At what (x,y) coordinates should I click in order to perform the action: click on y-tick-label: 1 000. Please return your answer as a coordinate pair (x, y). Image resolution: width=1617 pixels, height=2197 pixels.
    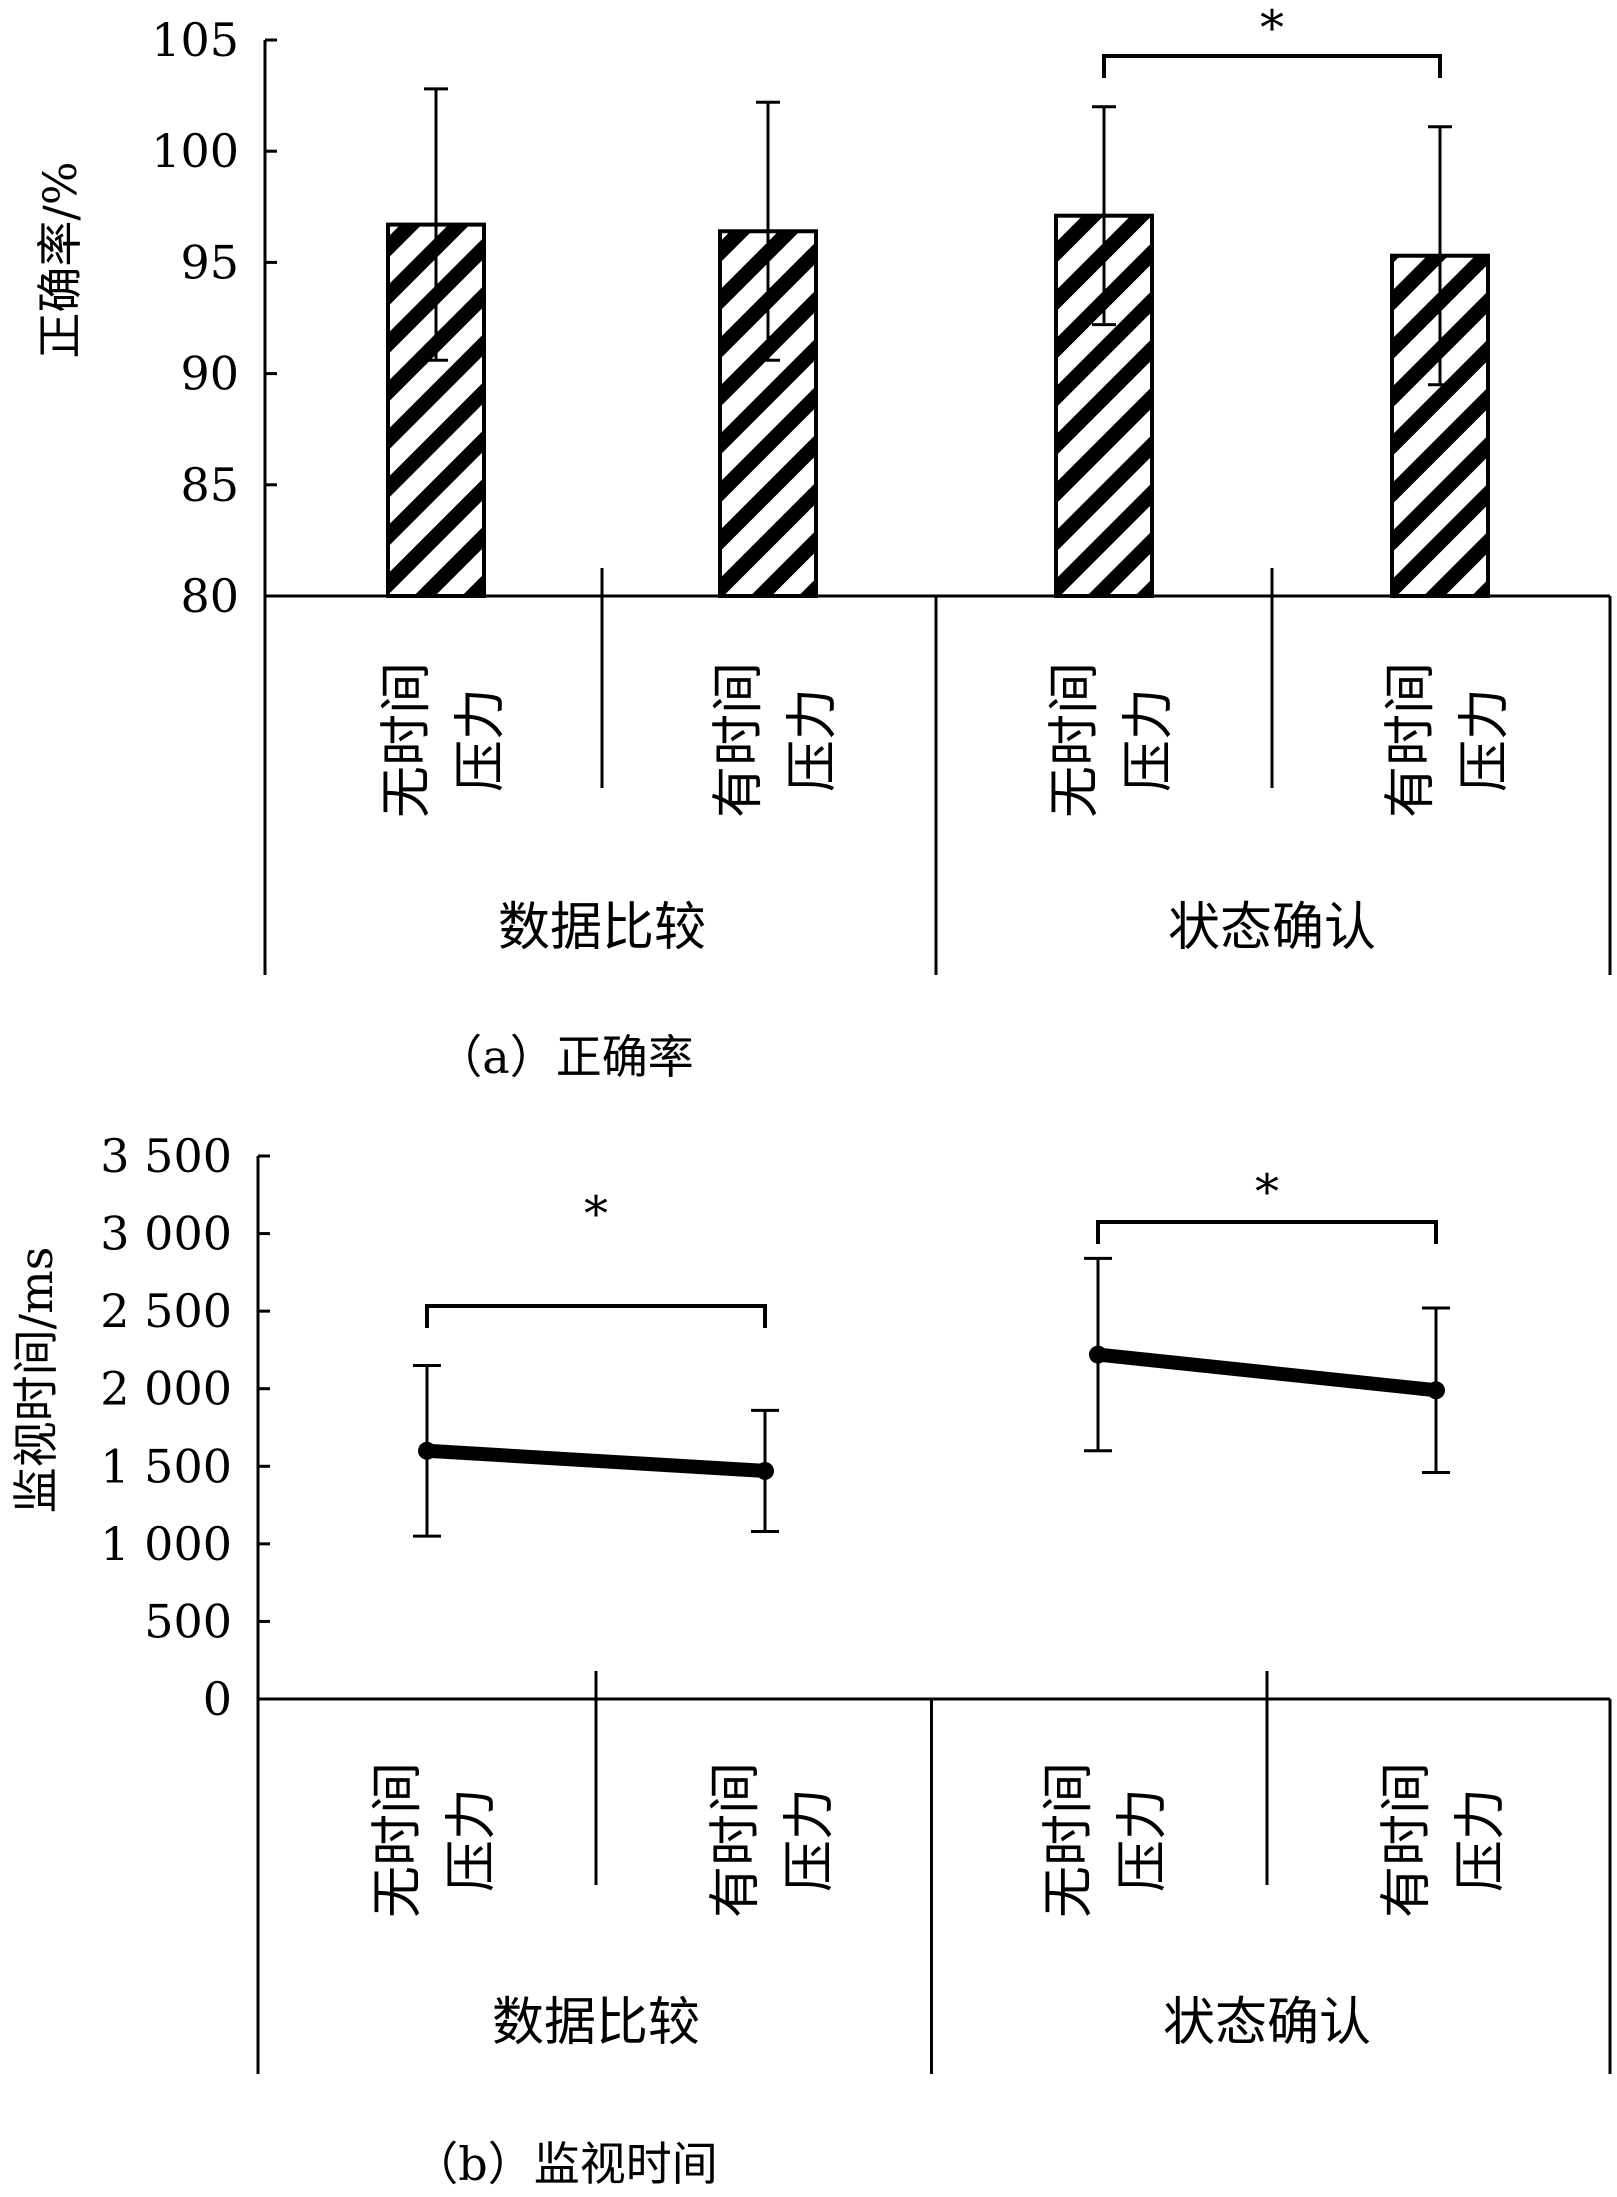
    Looking at the image, I should click on (166, 1544).